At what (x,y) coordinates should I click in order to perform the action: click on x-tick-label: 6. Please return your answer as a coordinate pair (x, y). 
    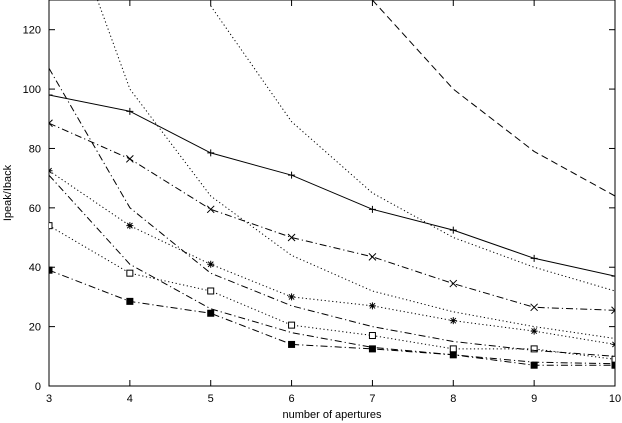
    Looking at the image, I should click on (292, 399).